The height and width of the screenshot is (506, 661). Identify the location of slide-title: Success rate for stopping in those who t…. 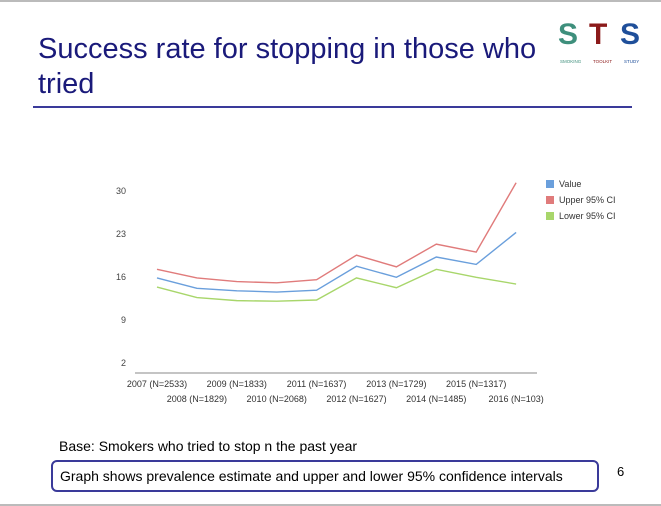
(287, 66).